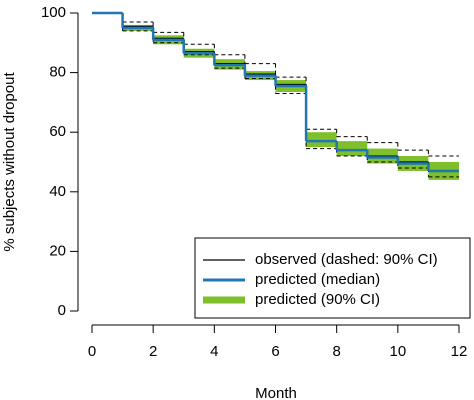  Describe the element at coordinates (346, 259) in the screenshot. I see `legend-label: observed (dashed: 90% CI)` at that location.